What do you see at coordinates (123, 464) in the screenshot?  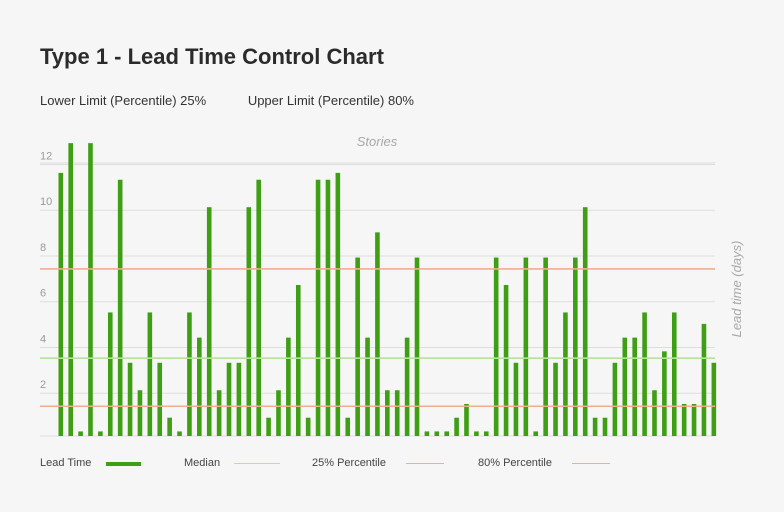 I see `legend-swatch-lead-time` at bounding box center [123, 464].